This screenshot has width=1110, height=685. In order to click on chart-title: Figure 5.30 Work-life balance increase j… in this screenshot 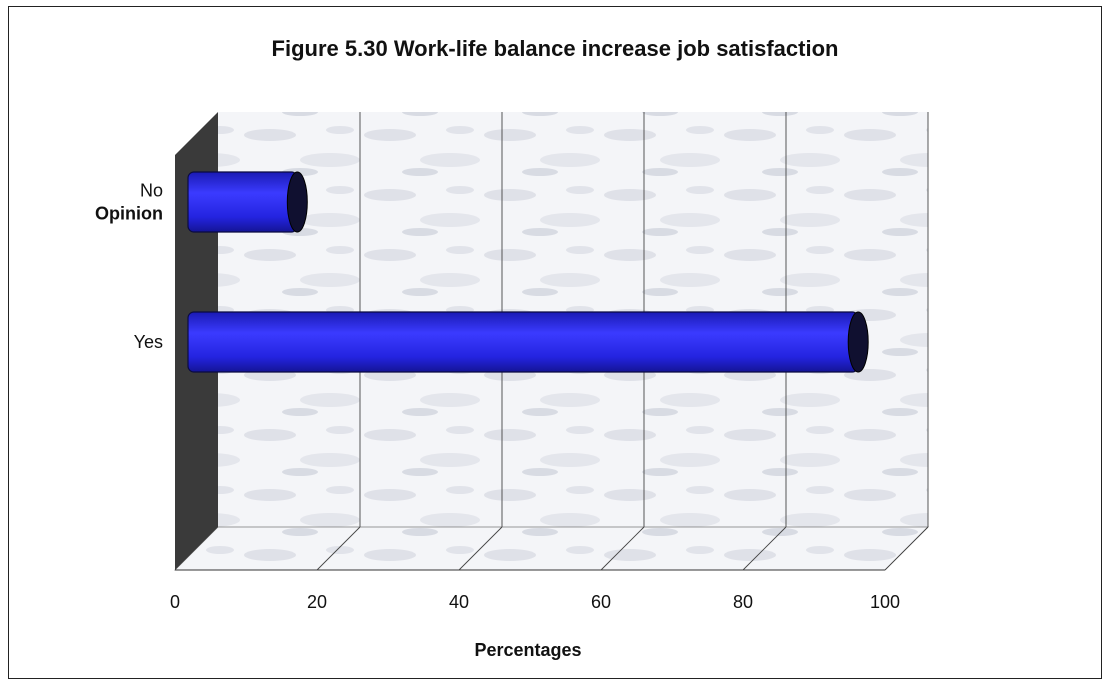, I will do `click(555, 48)`.